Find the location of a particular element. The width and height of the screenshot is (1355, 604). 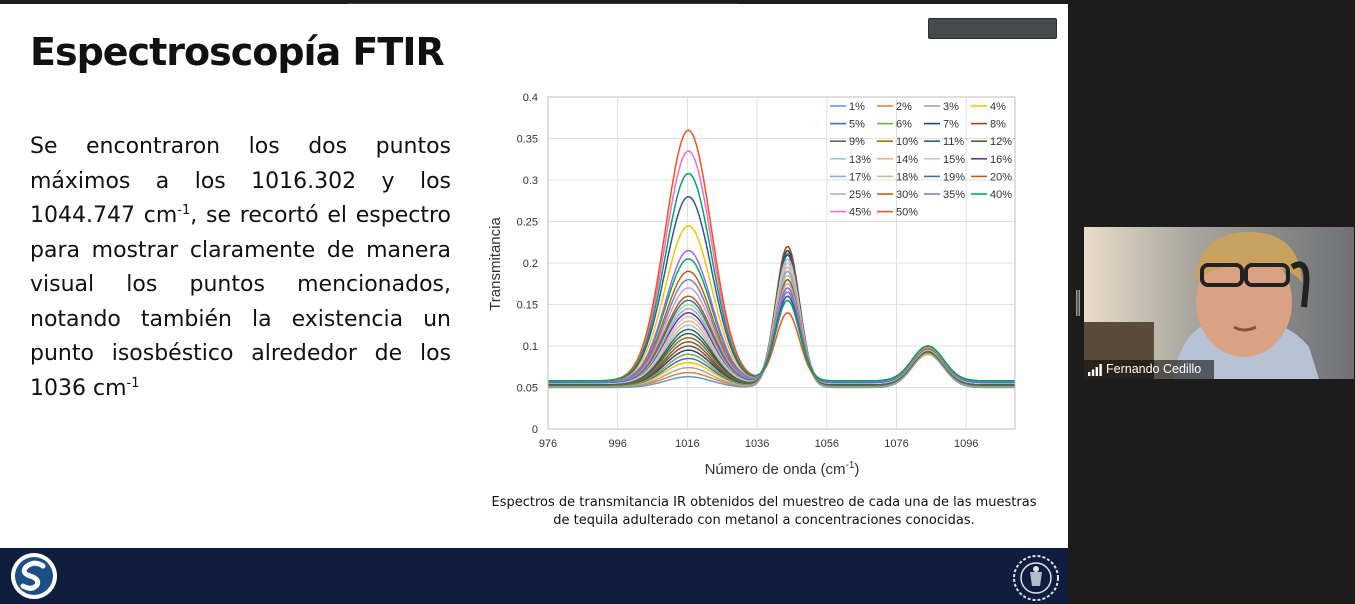

legend-label: 35% is located at coordinates (954, 195).